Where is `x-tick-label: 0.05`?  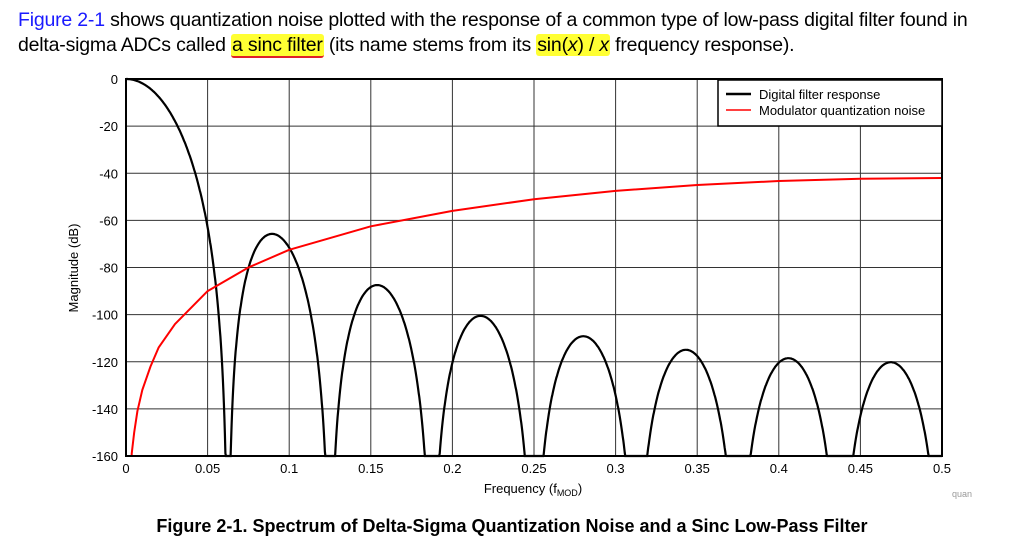 x-tick-label: 0.05 is located at coordinates (207, 468).